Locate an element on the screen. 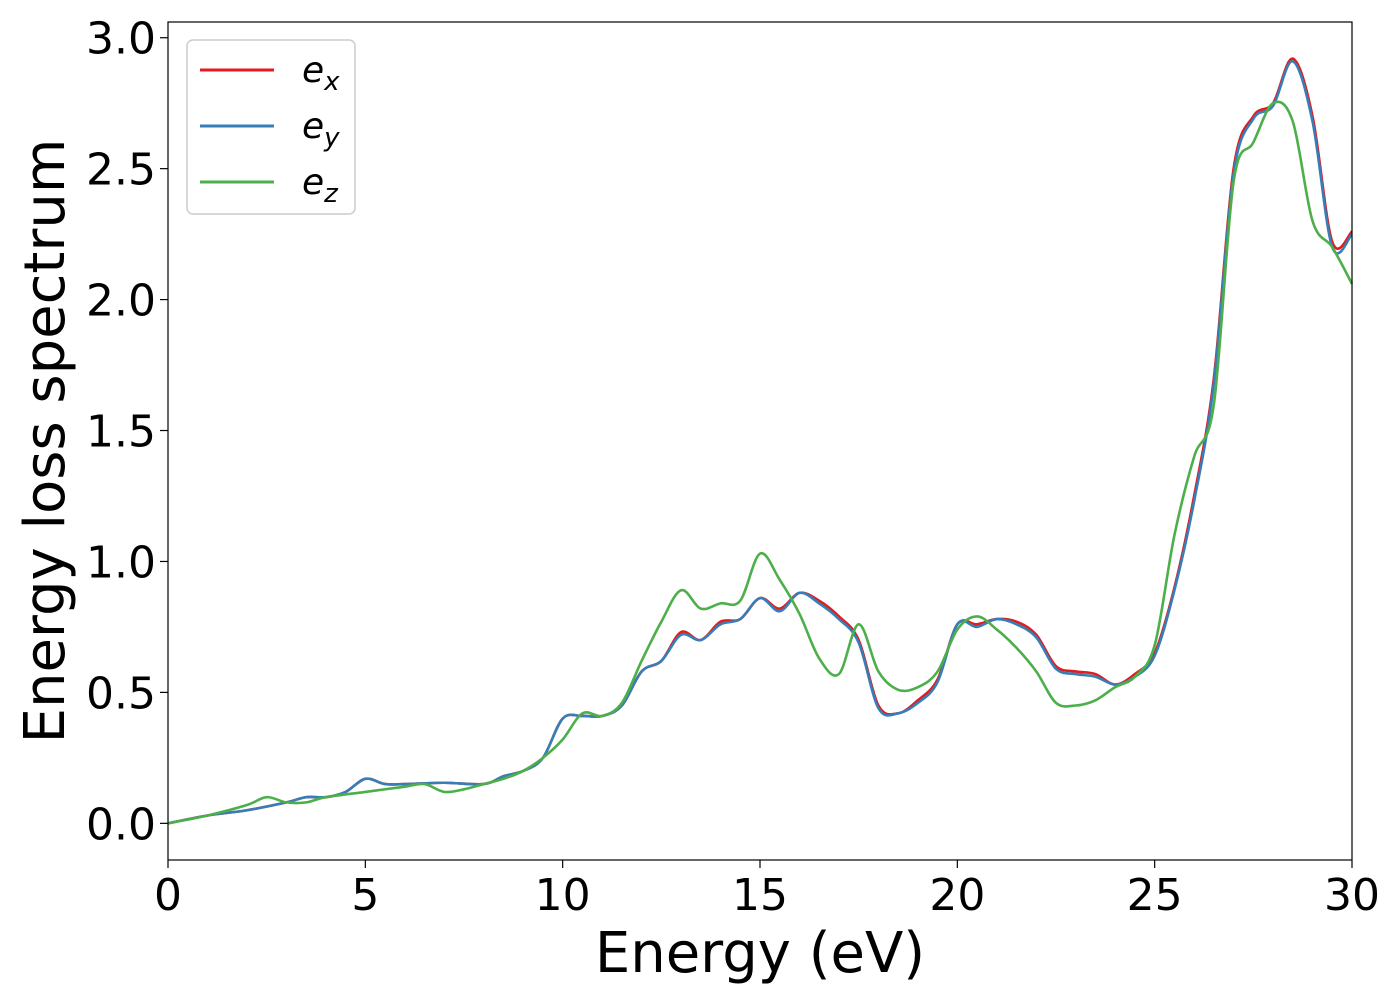 The image size is (1400, 1000). y-tick-label: 1.5 is located at coordinates (121, 432).